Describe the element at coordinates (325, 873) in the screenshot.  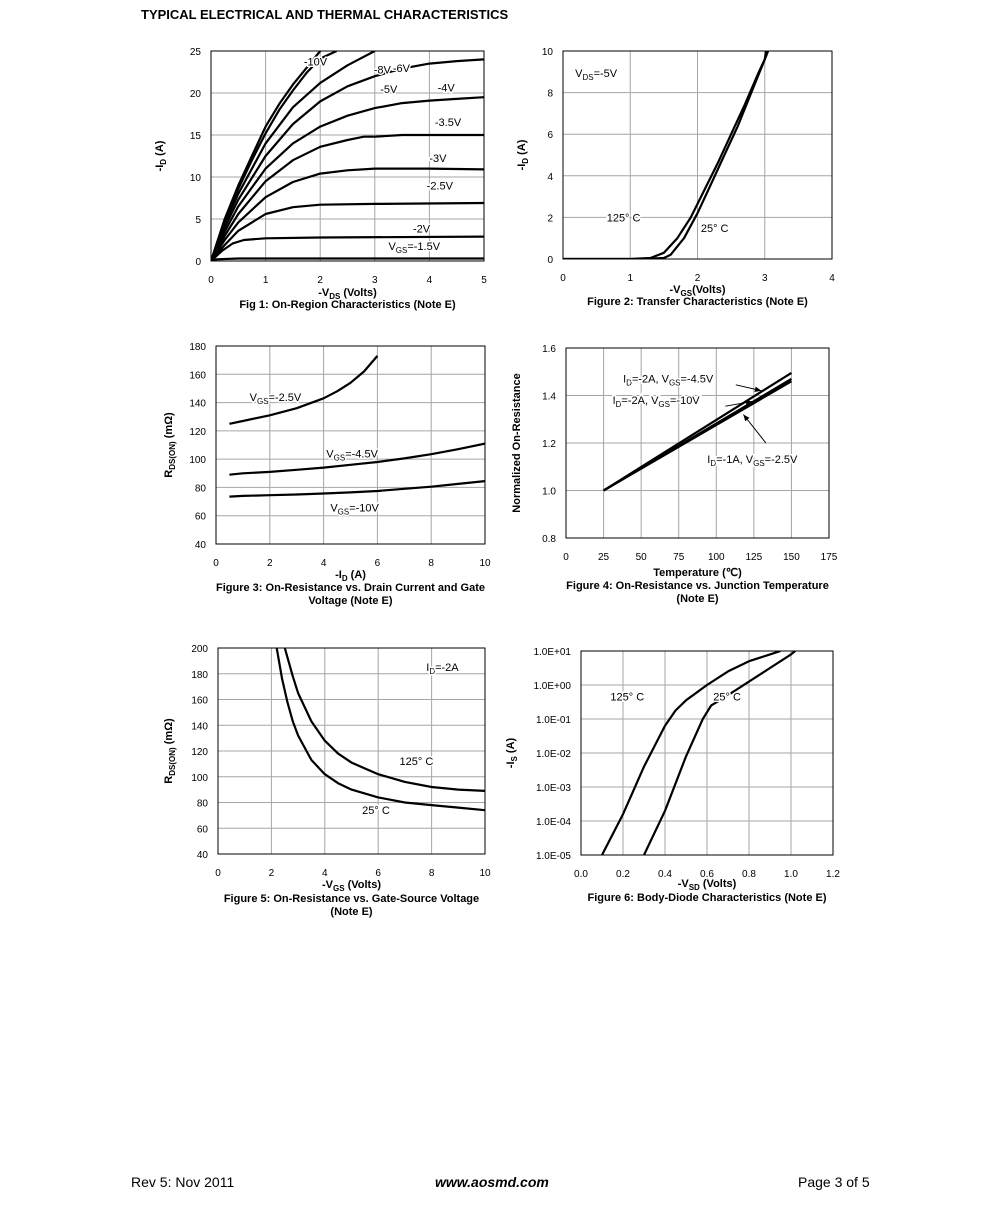
I see `fig5-x-tick-label: 4` at that location.